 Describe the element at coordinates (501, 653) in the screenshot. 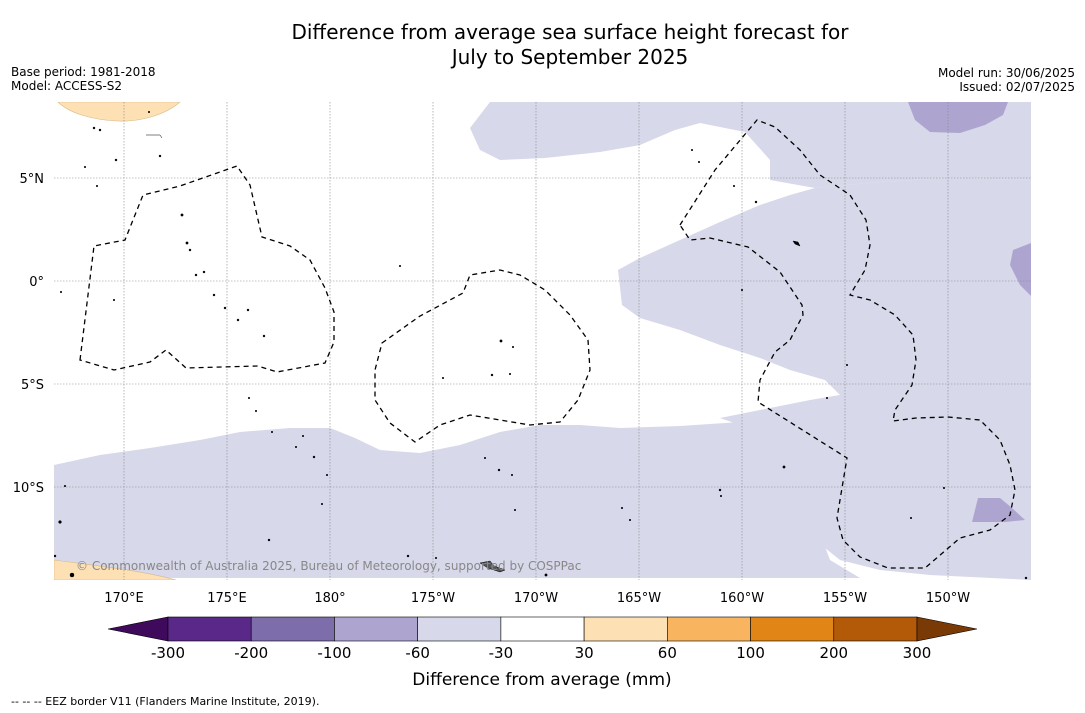

I see `colorbar-tick-label: -30` at that location.